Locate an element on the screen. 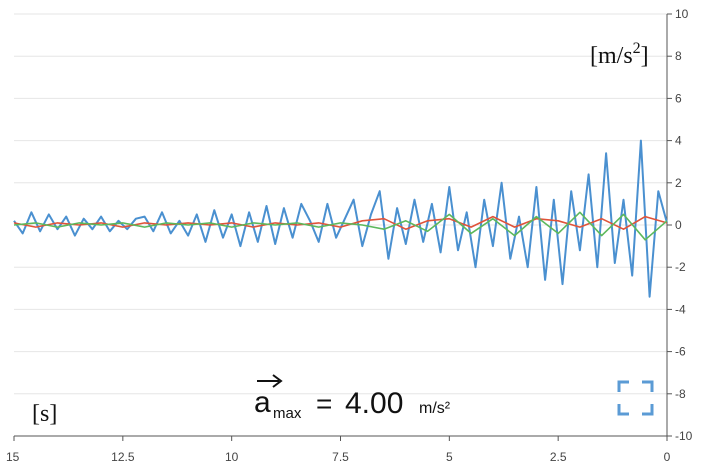 Image resolution: width=701 pixels, height=469 pixels. amax-equals: = is located at coordinates (324, 403).